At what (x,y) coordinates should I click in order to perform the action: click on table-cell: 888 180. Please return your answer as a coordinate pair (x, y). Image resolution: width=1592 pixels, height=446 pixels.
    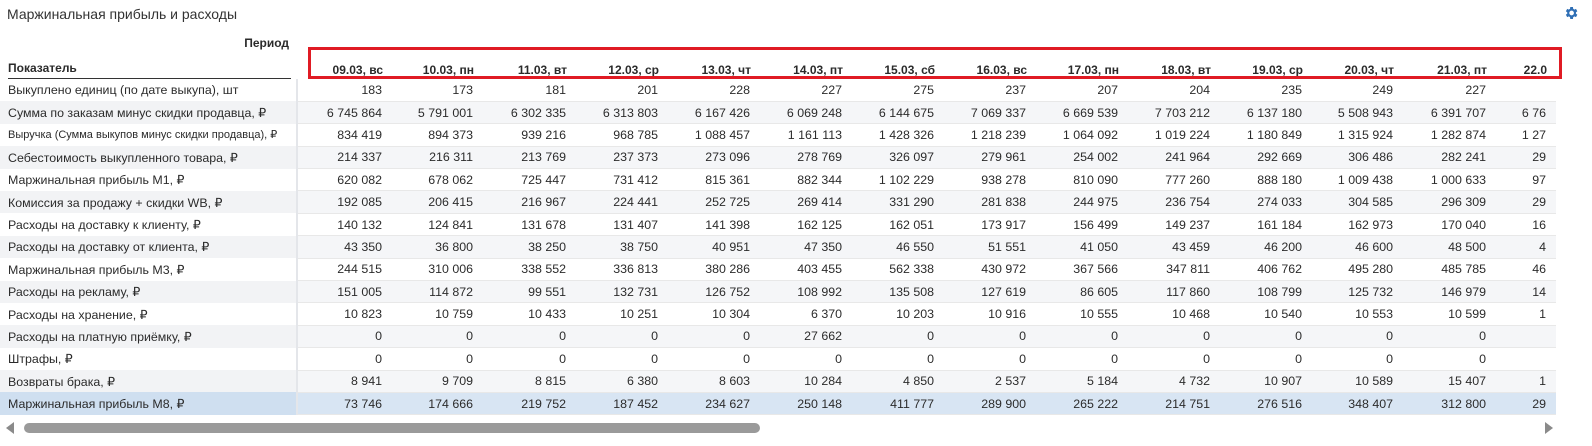
    Looking at the image, I should click on (1266, 180).